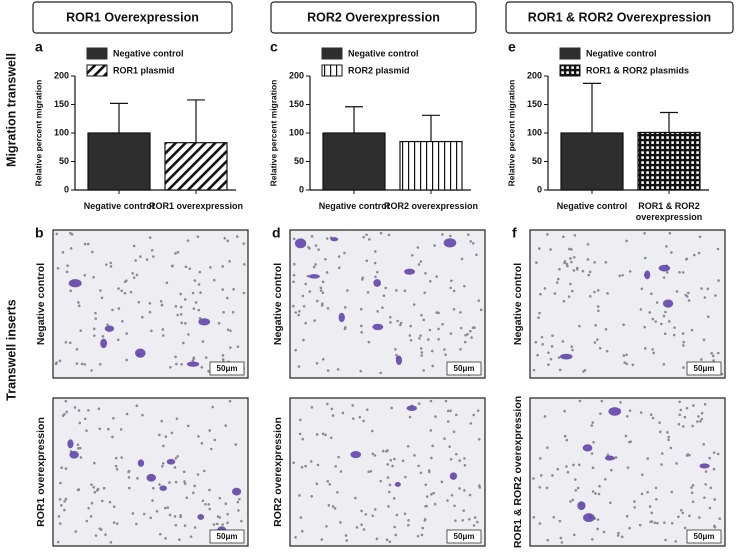 This screenshot has width=740, height=555. What do you see at coordinates (61, 75) in the screenshot?
I see `y-tick-label: 200` at bounding box center [61, 75].